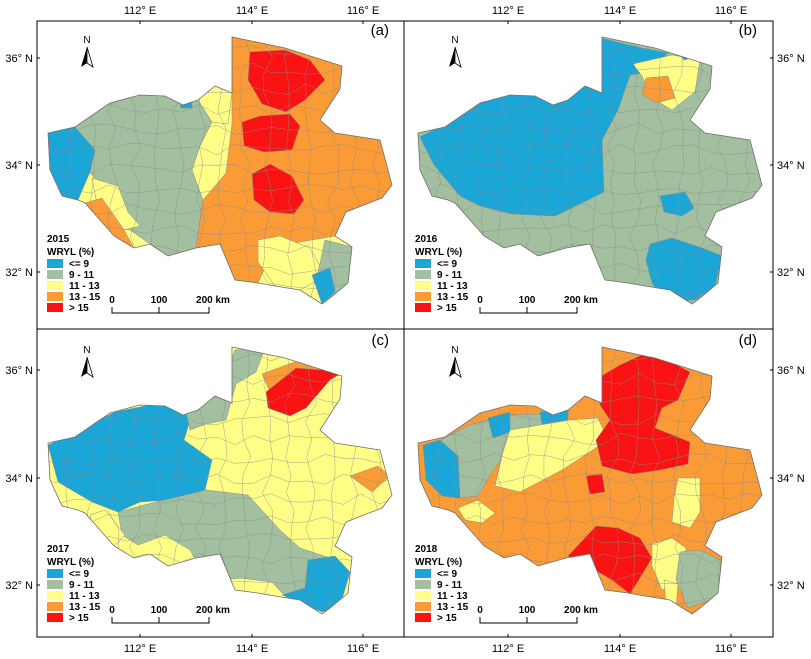  What do you see at coordinates (426, 549) in the screenshot?
I see `legend-year: 2018` at bounding box center [426, 549].